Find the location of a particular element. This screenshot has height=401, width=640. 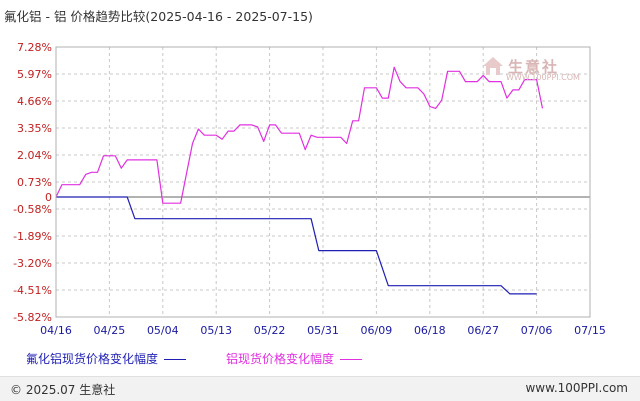

x-tick-label: 05/04 is located at coordinates (163, 330).